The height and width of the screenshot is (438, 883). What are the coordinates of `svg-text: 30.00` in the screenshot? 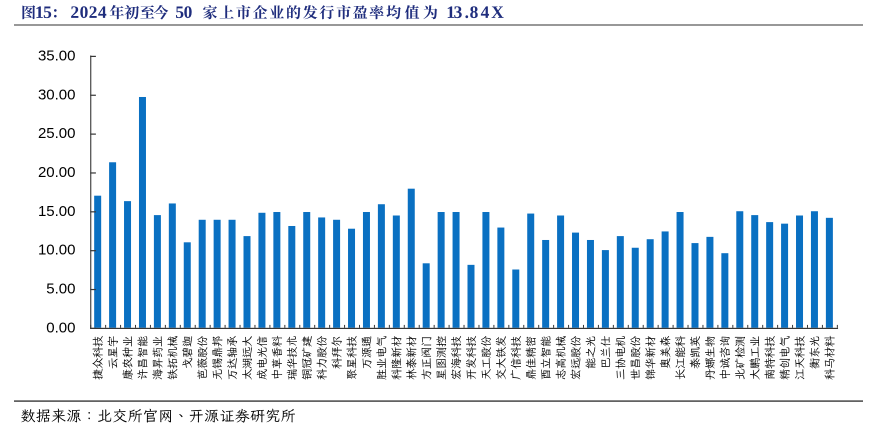 It's located at (57, 94).